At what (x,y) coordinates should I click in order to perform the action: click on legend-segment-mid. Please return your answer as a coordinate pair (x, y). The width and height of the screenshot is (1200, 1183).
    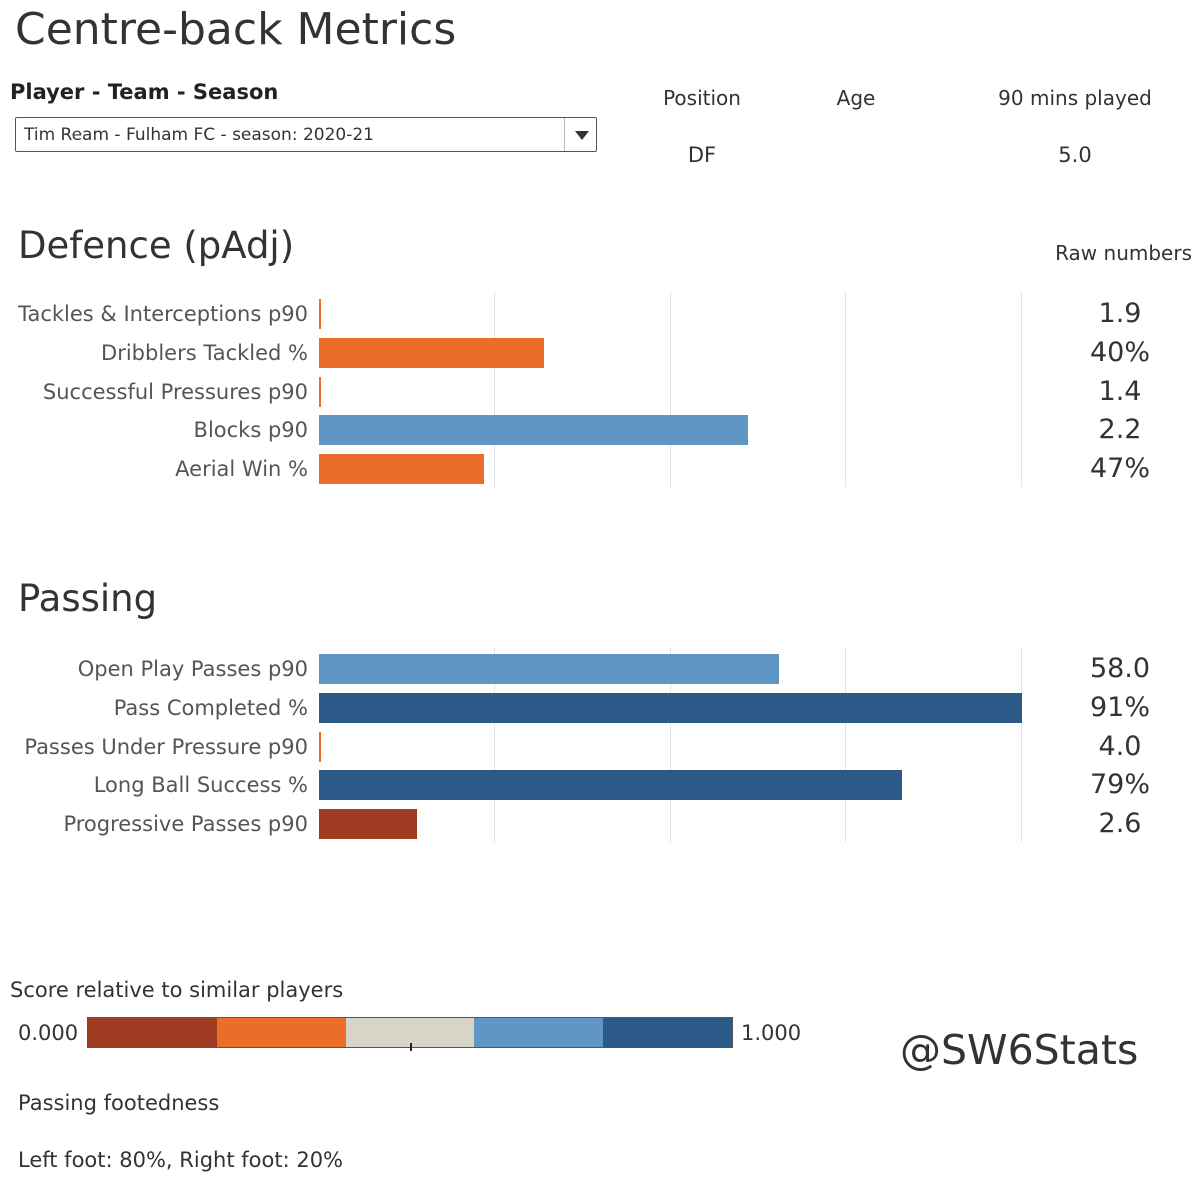
    Looking at the image, I should click on (410, 1032).